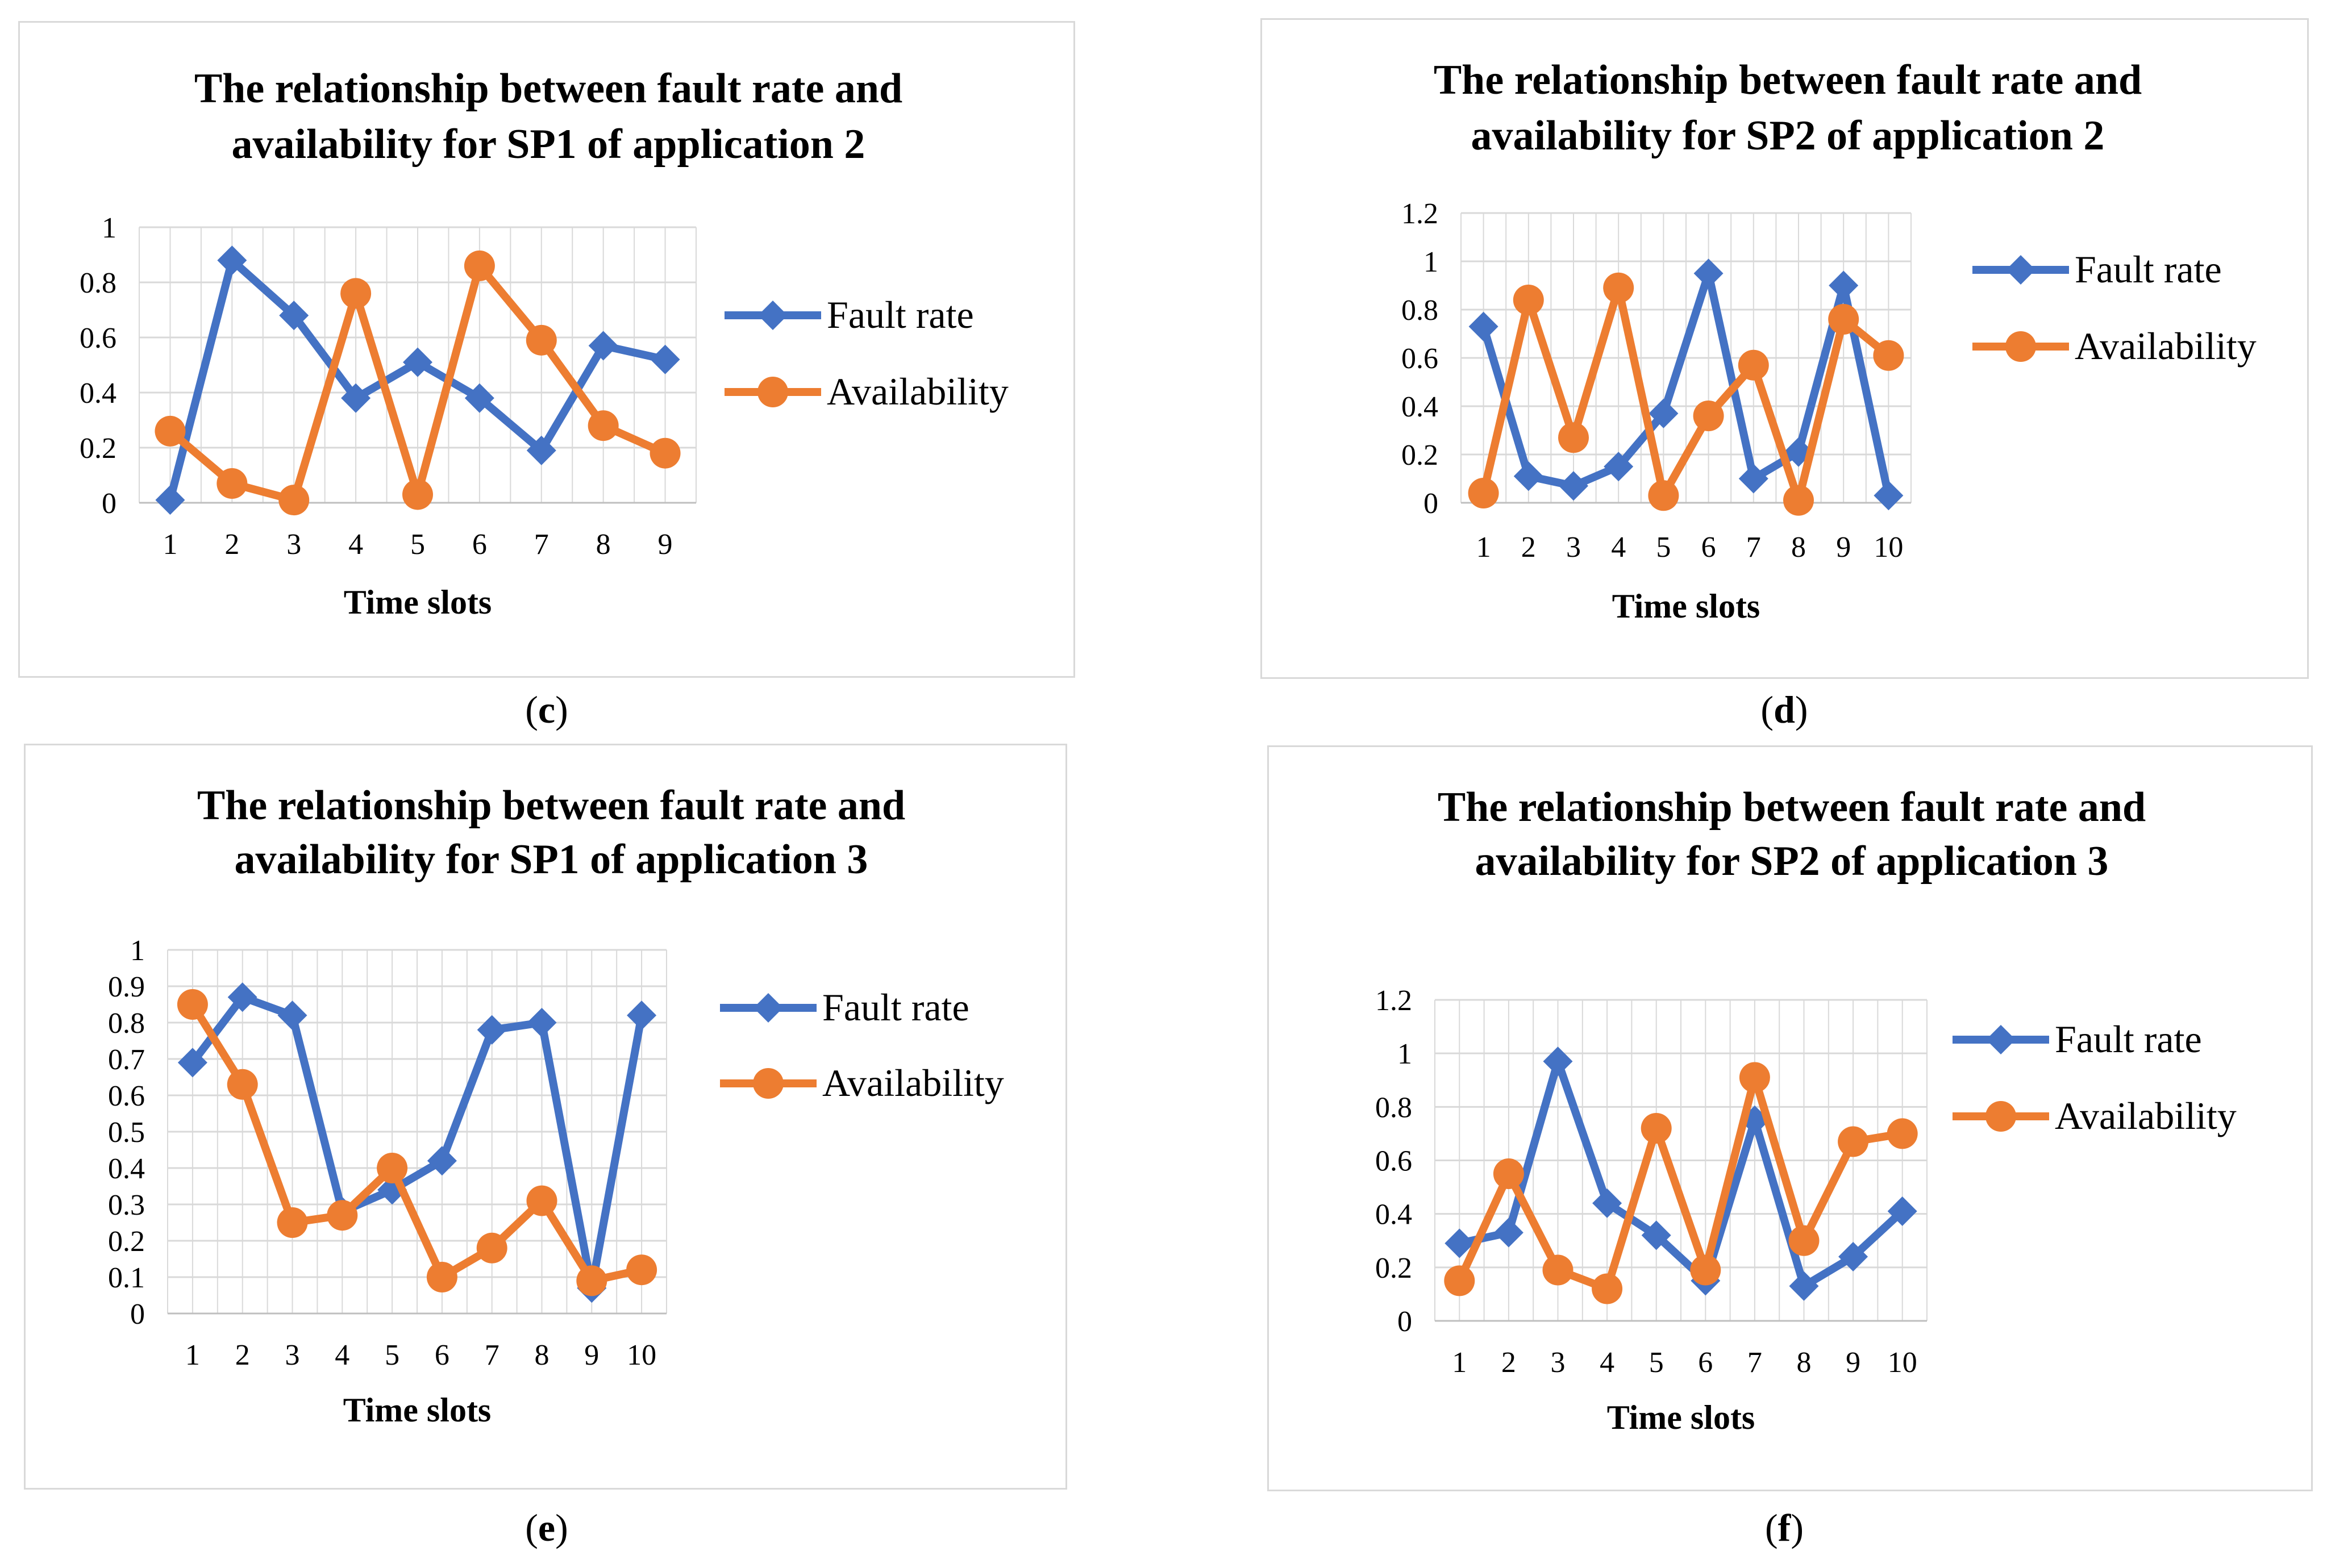  I want to click on x-tick-label: 2, so click(242, 1355).